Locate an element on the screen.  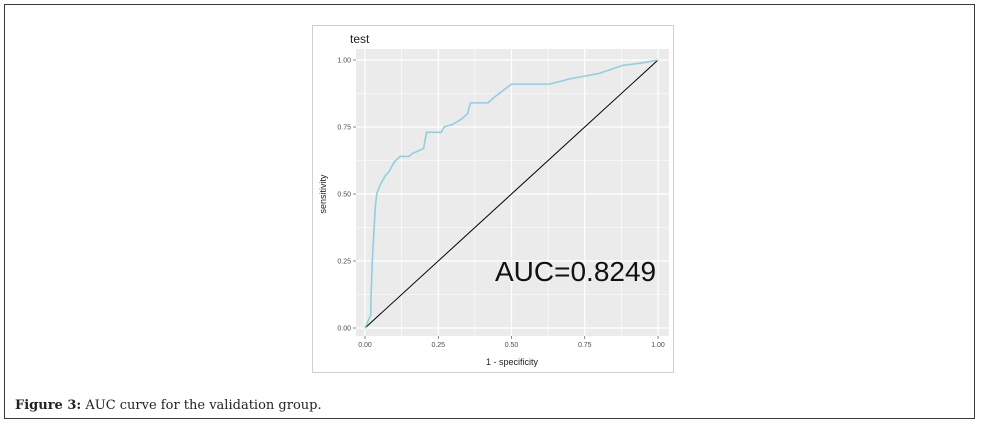
x-tick-label: 0.25 is located at coordinates (438, 345).